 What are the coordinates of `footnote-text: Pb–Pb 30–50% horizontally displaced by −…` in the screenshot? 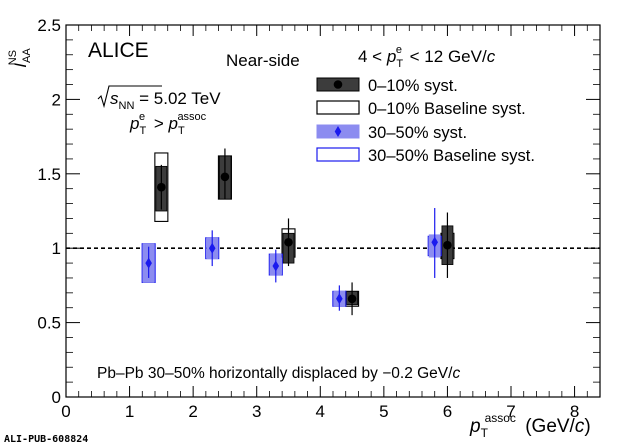 It's located at (275, 373).